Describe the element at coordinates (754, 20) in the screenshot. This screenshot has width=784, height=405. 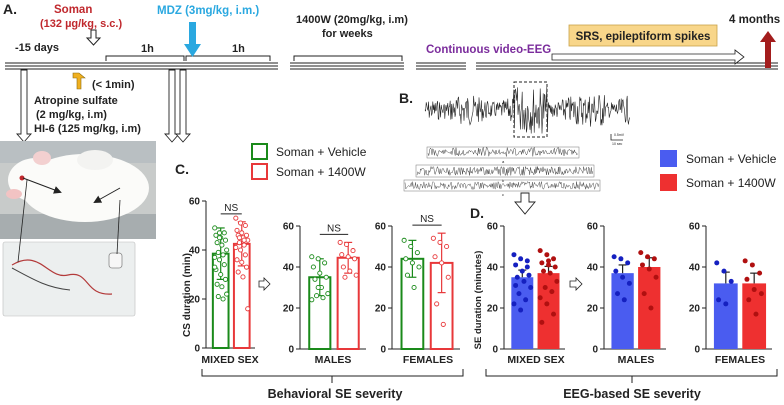
I see `four-months-label: 4 months` at that location.